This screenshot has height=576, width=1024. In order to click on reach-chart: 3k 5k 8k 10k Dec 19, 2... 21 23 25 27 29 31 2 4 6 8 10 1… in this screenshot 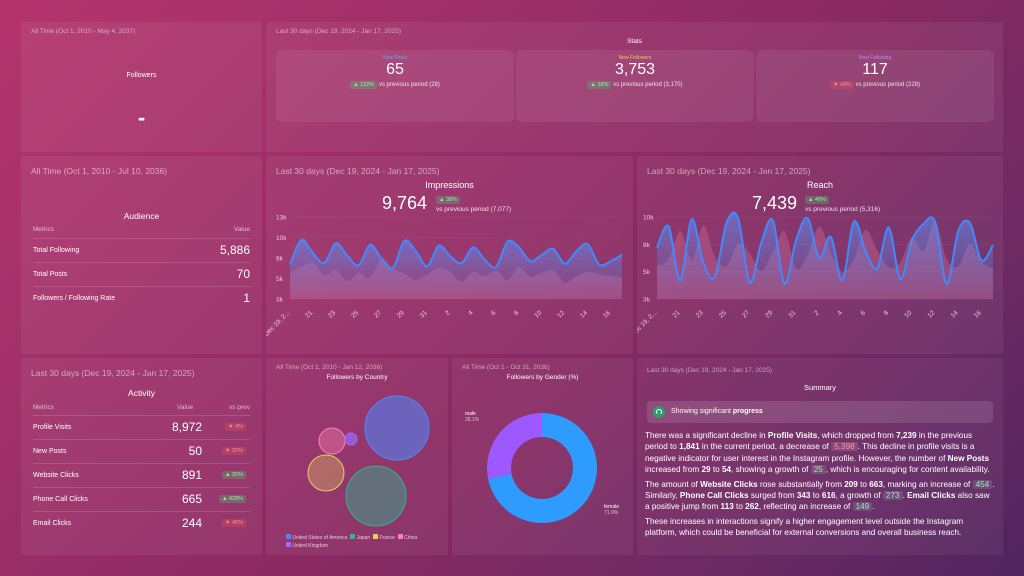, I will do `click(815, 274)`.